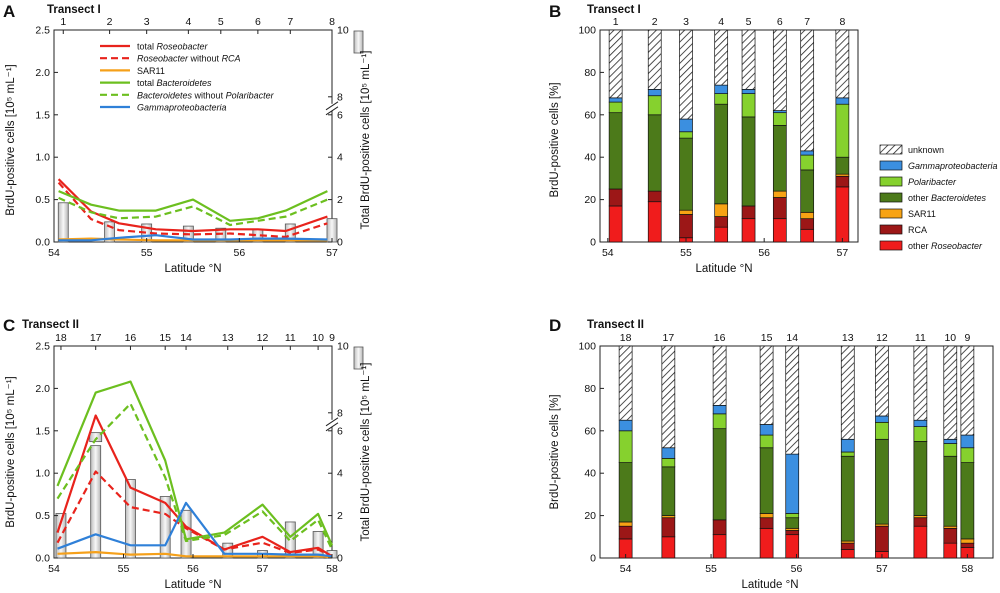 The height and width of the screenshot is (593, 1000). Describe the element at coordinates (792, 400) in the screenshot. I see `bar-segment-unknown-st14` at that location.